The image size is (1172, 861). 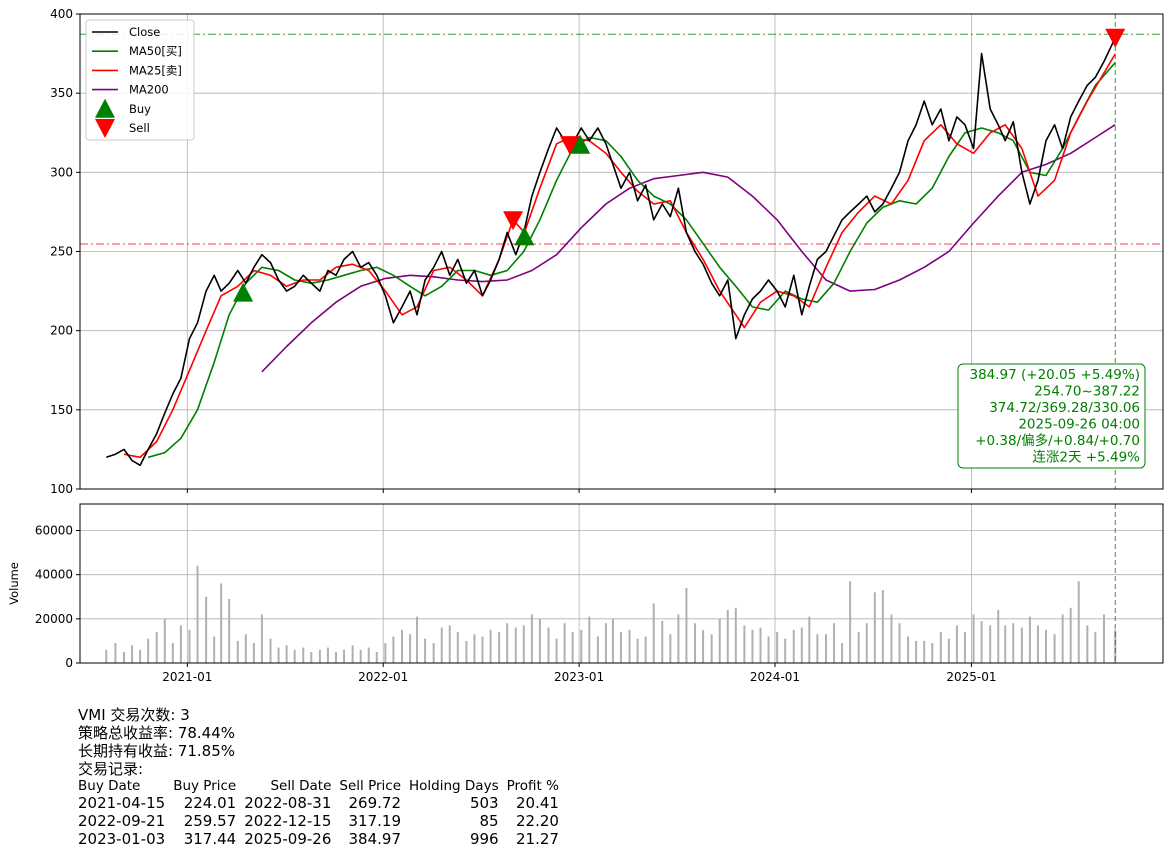 I want to click on legend-label: MA25[卖], so click(x=155, y=70).